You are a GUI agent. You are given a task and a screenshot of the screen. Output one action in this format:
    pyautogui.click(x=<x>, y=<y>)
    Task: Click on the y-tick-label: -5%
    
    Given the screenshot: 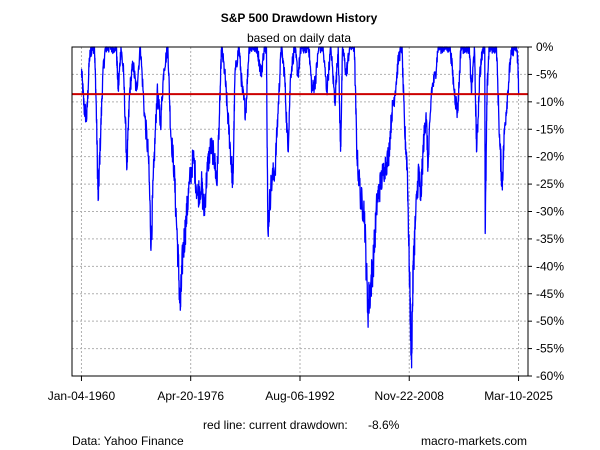 What is the action you would take?
    pyautogui.click(x=547, y=74)
    